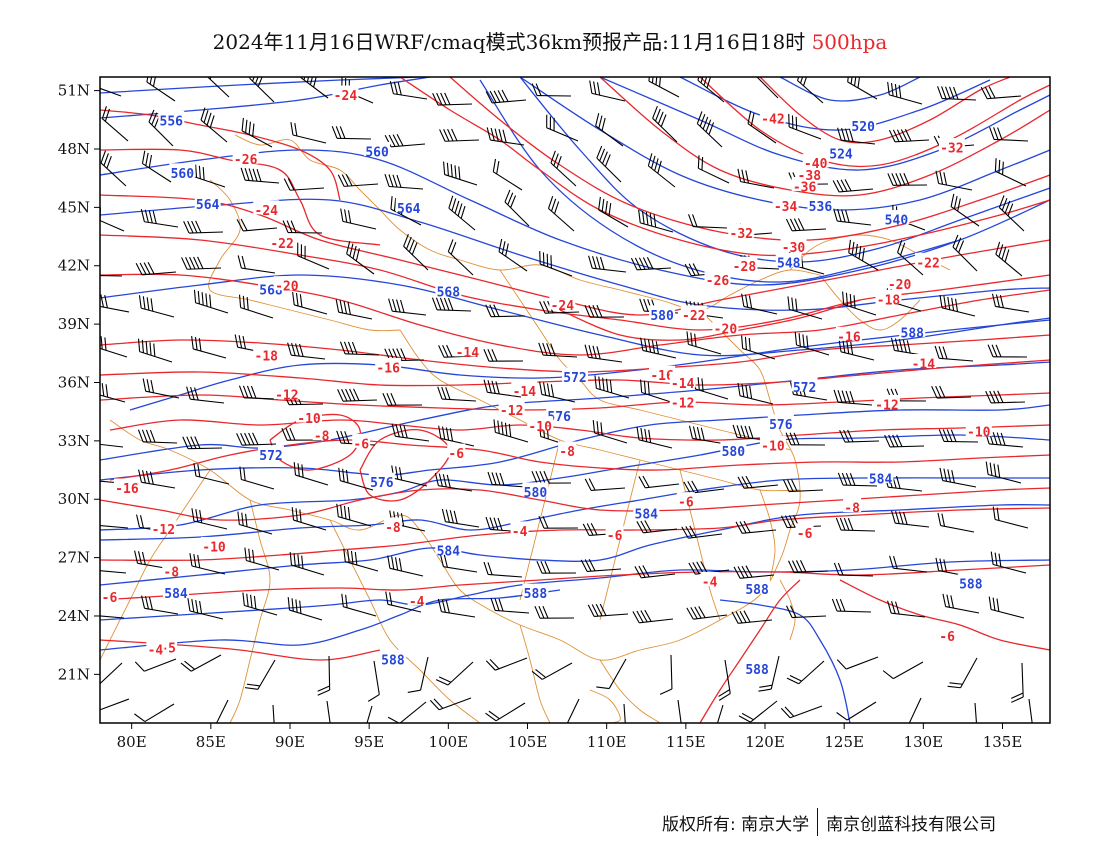 The height and width of the screenshot is (850, 1100). Describe the element at coordinates (765, 742) in the screenshot. I see `x-tick-label: 120E` at that location.